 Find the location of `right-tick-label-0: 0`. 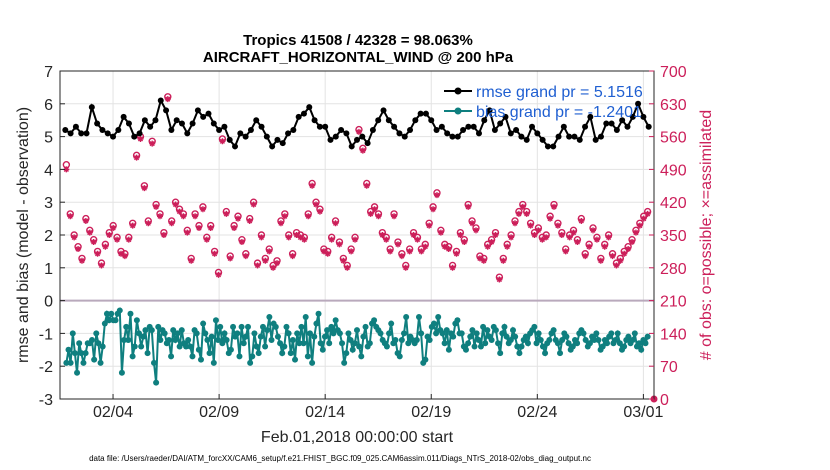

right-tick-label-0: 0 is located at coordinates (664, 400).